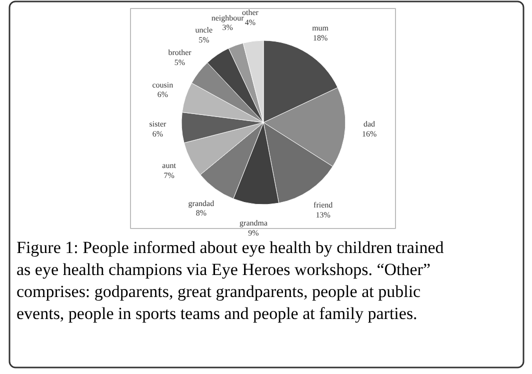 This screenshot has width=532, height=374. I want to click on data-label: 18%, so click(320, 37).